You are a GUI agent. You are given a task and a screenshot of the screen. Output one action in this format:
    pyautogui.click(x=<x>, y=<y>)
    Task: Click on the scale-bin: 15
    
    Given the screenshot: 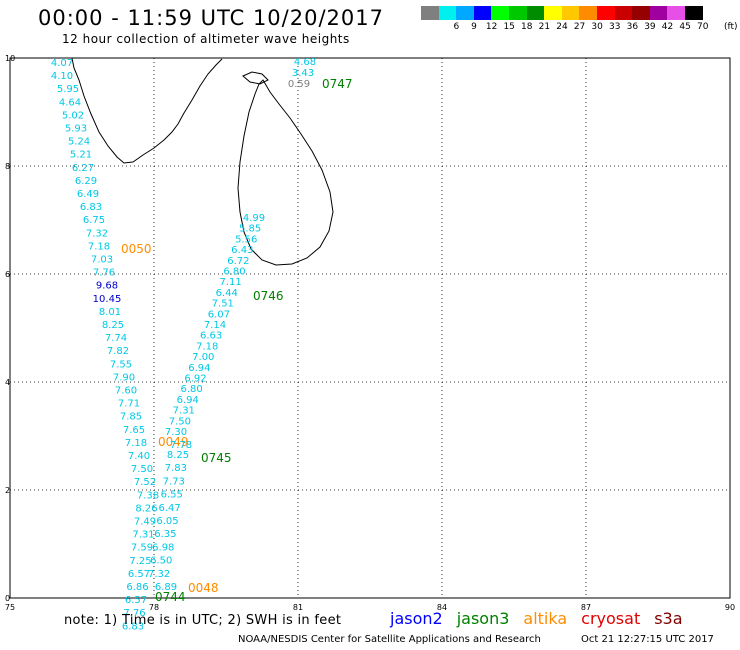 What is the action you would take?
    pyautogui.click(x=503, y=19)
    